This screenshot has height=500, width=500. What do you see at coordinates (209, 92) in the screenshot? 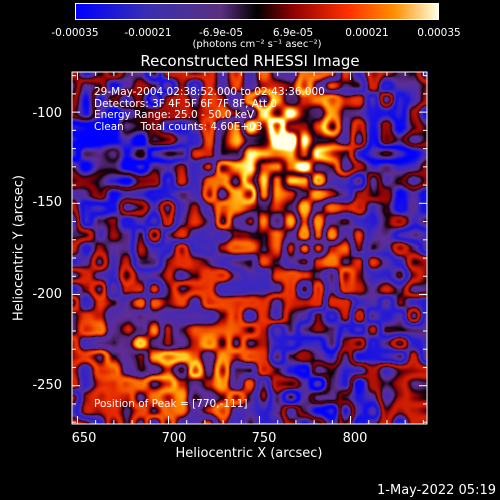
I see `info-line-time: 29-May-2004 02:38:52.000 to 02:43:36.000` at bounding box center [209, 92].